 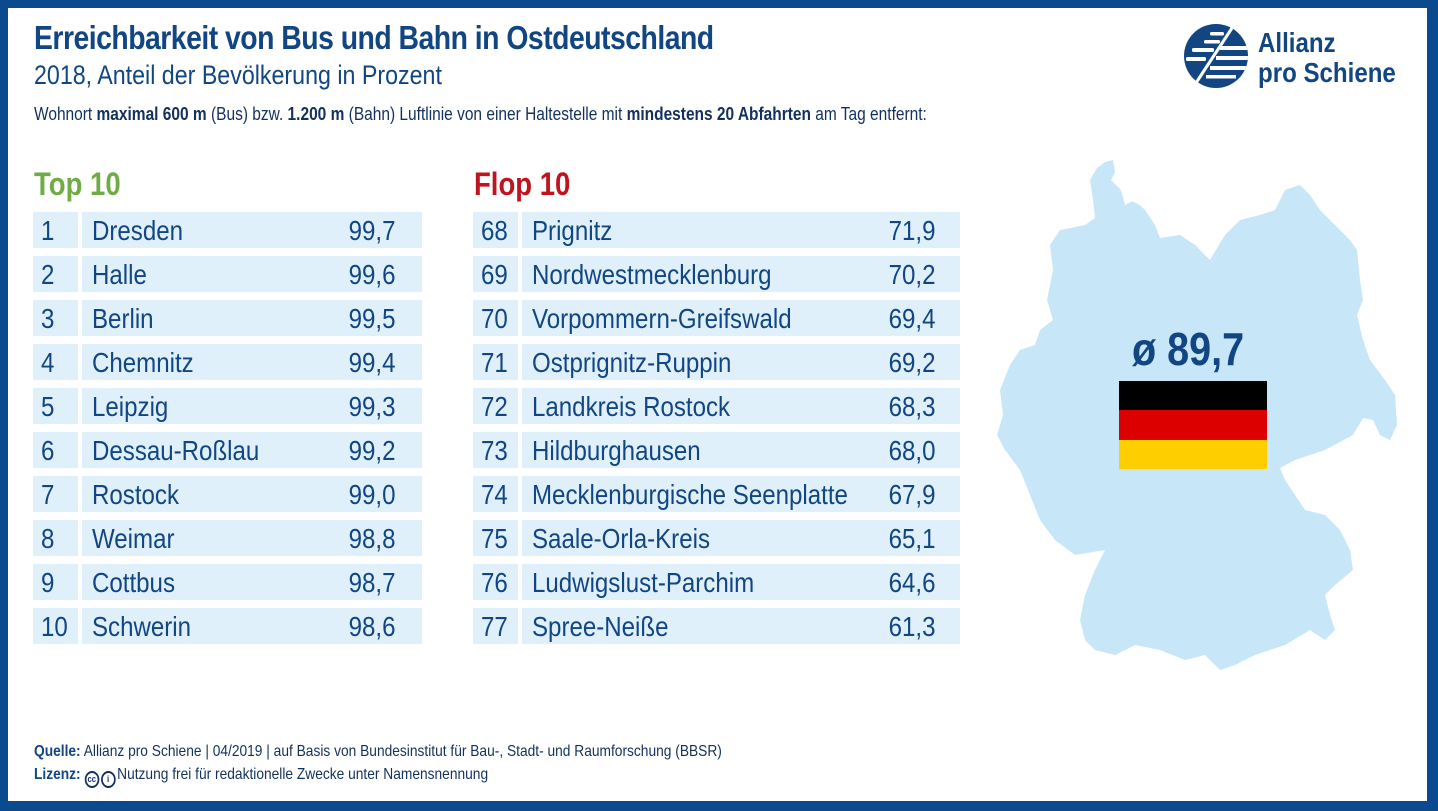 What do you see at coordinates (600, 626) in the screenshot?
I see `region-name: Spree-Neiße` at bounding box center [600, 626].